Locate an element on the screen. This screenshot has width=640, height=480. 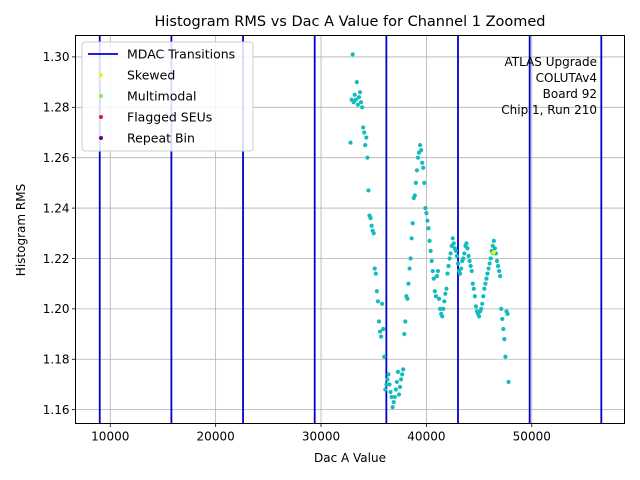
annotation-line-3: Board 92 is located at coordinates (570, 94).